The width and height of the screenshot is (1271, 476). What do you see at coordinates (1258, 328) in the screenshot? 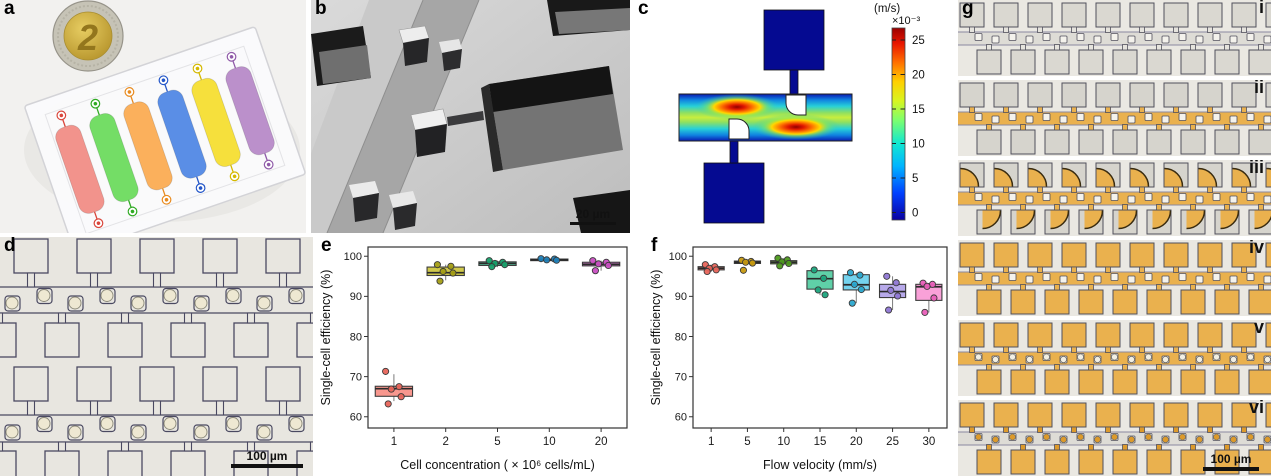
I see `strip-v-label: v` at bounding box center [1258, 328].